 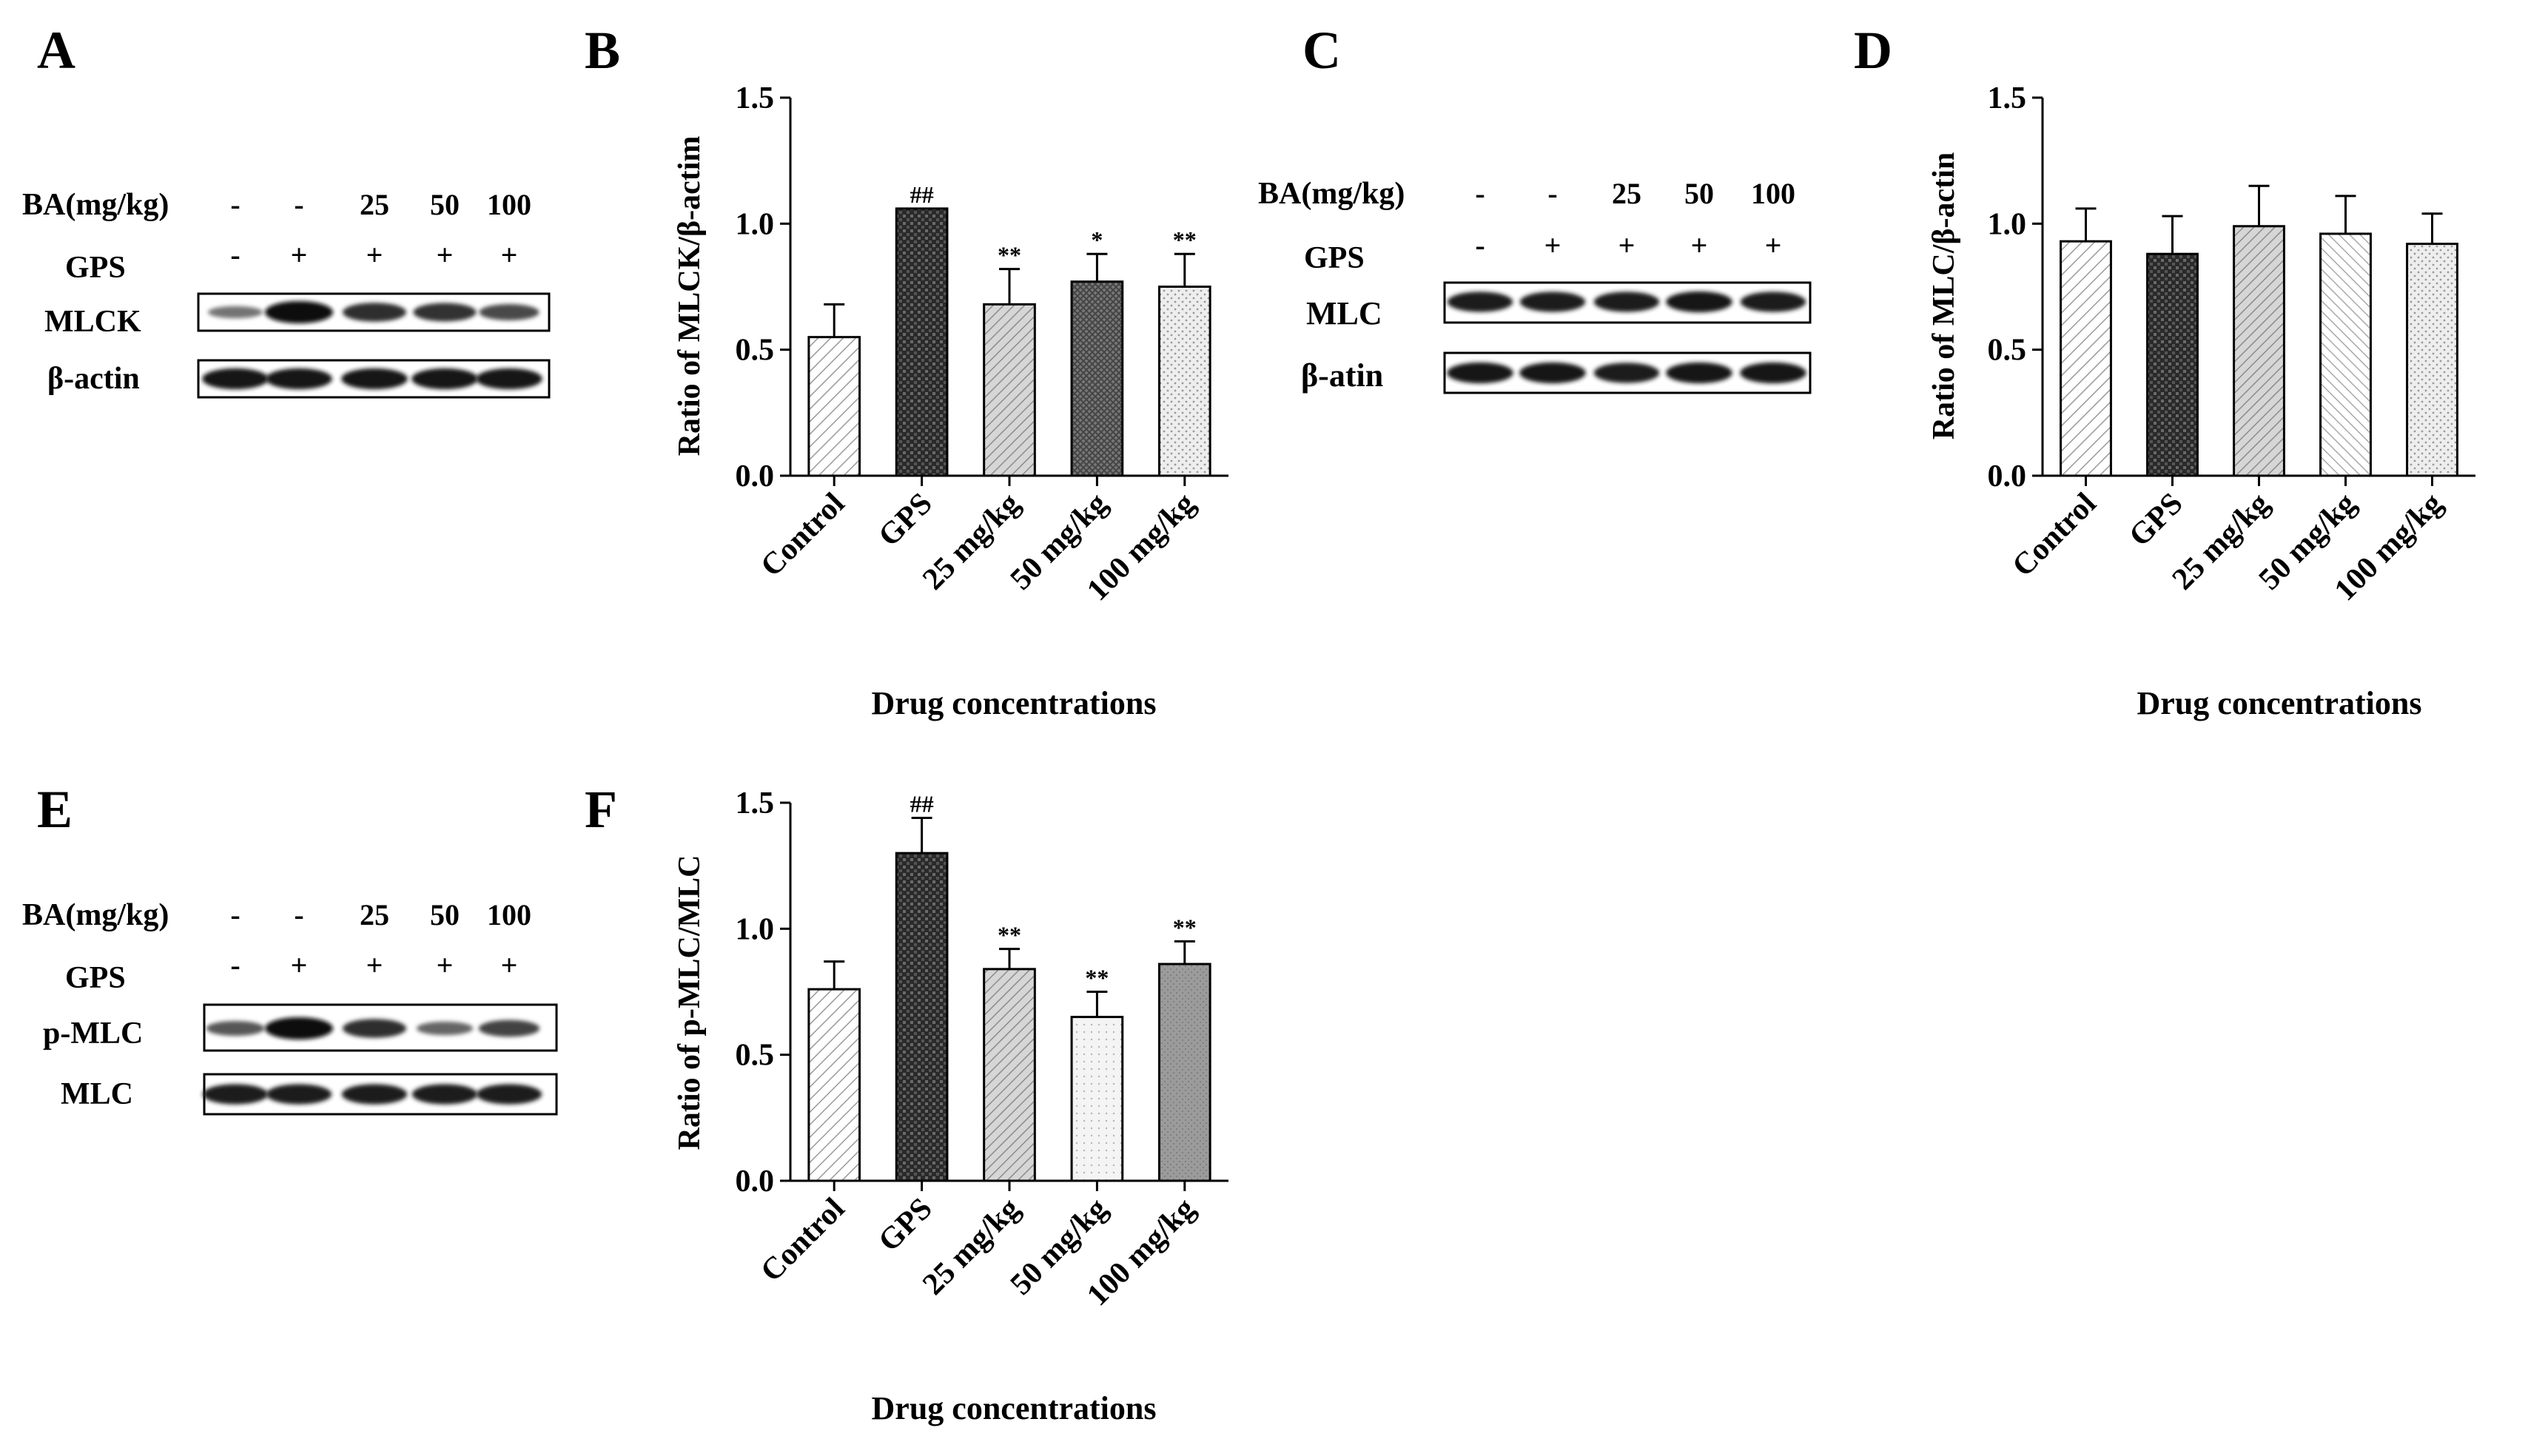 What do you see at coordinates (93, 322) in the screenshot?
I see `blot-a-band-label-1: MLCK` at bounding box center [93, 322].